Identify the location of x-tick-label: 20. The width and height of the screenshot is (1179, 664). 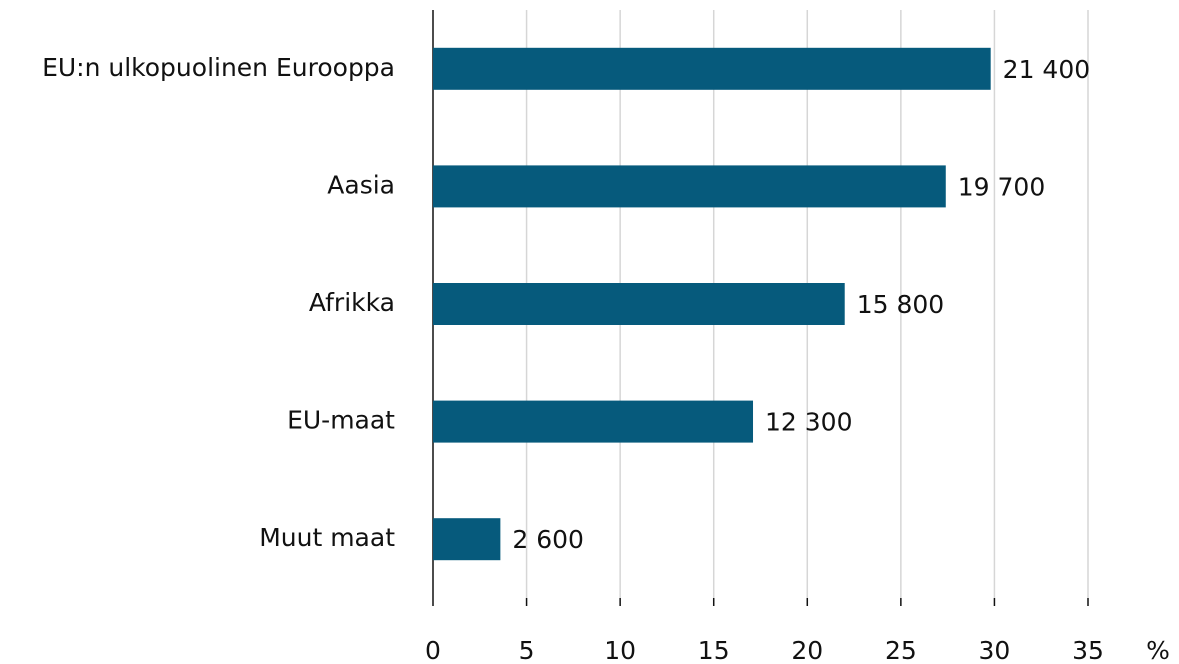
(807, 650).